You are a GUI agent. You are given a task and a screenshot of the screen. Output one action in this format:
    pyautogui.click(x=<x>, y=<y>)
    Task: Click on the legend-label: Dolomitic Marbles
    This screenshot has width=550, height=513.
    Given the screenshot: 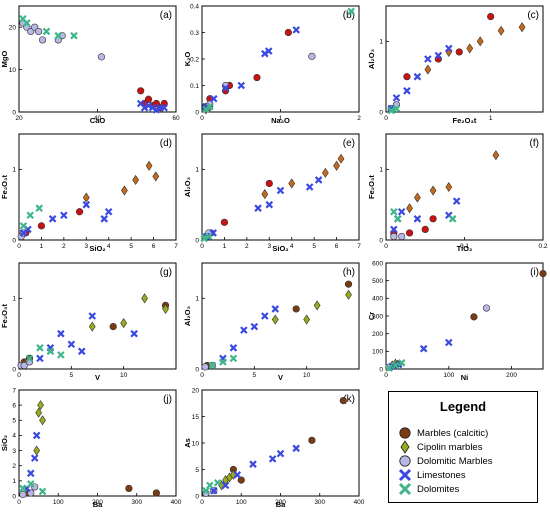 What is the action you would take?
    pyautogui.click(x=455, y=461)
    